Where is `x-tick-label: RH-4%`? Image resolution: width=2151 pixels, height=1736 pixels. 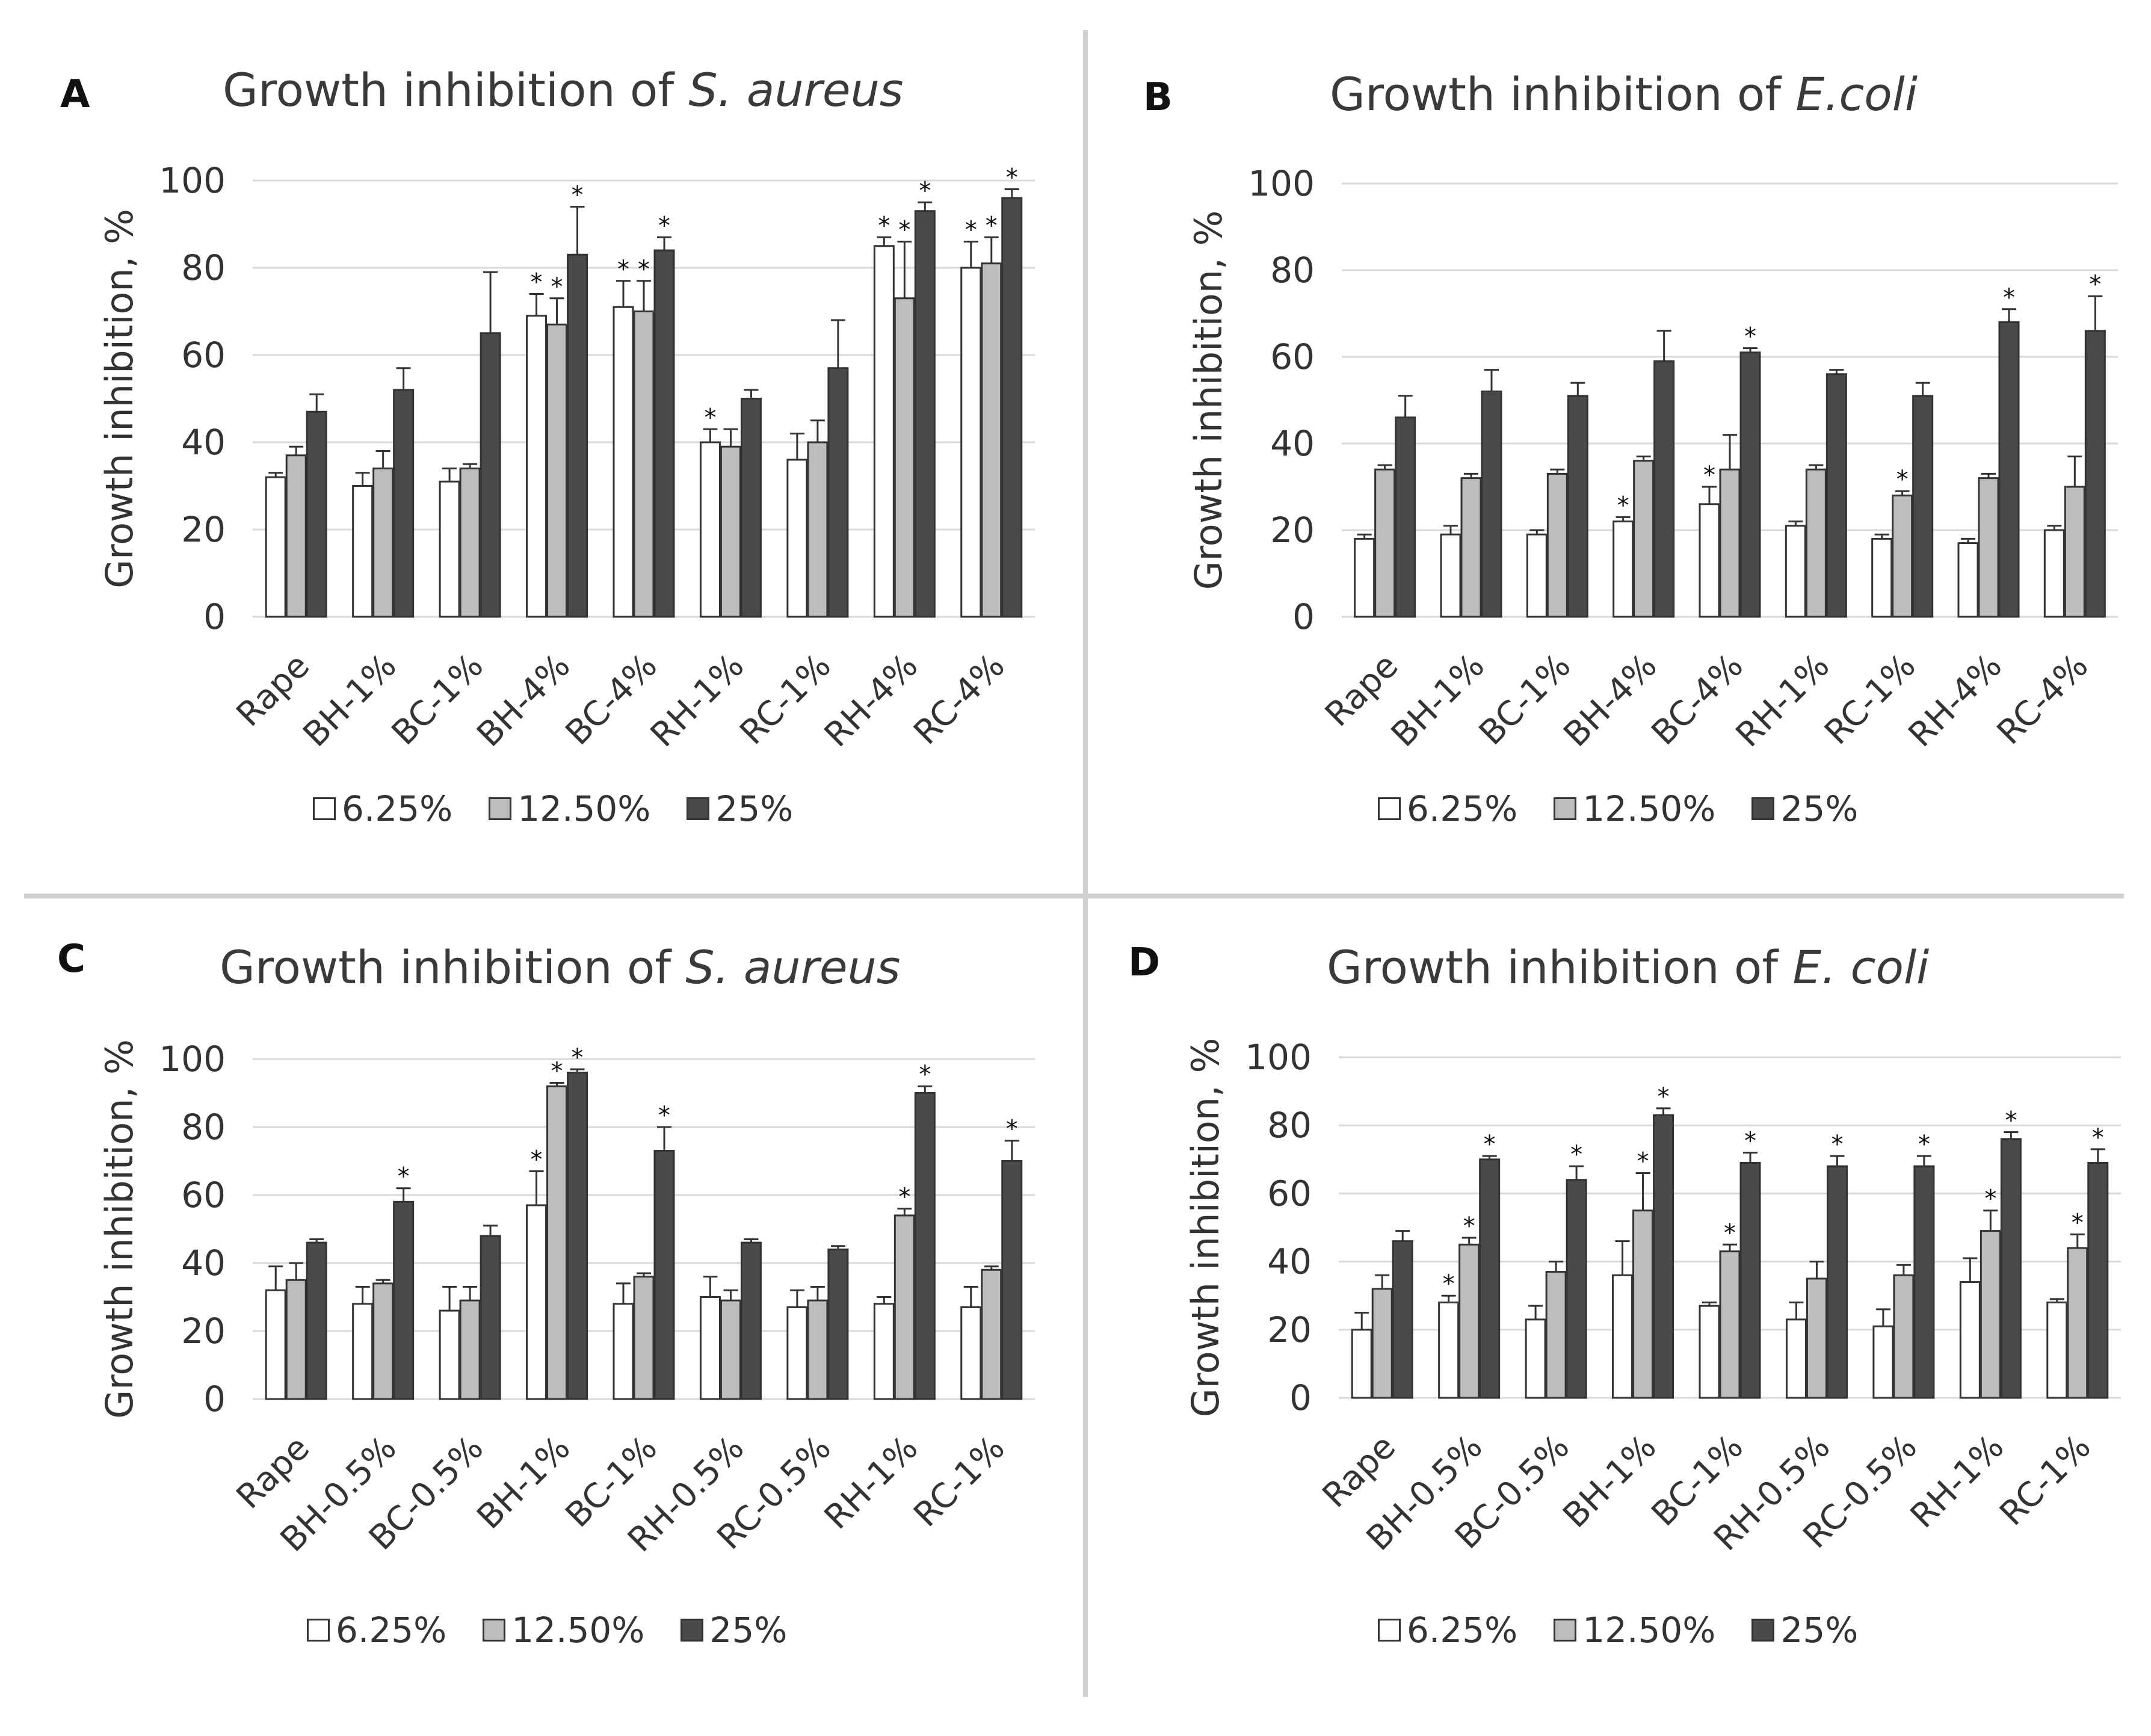
x-tick-label: RH-4% is located at coordinates (871, 700).